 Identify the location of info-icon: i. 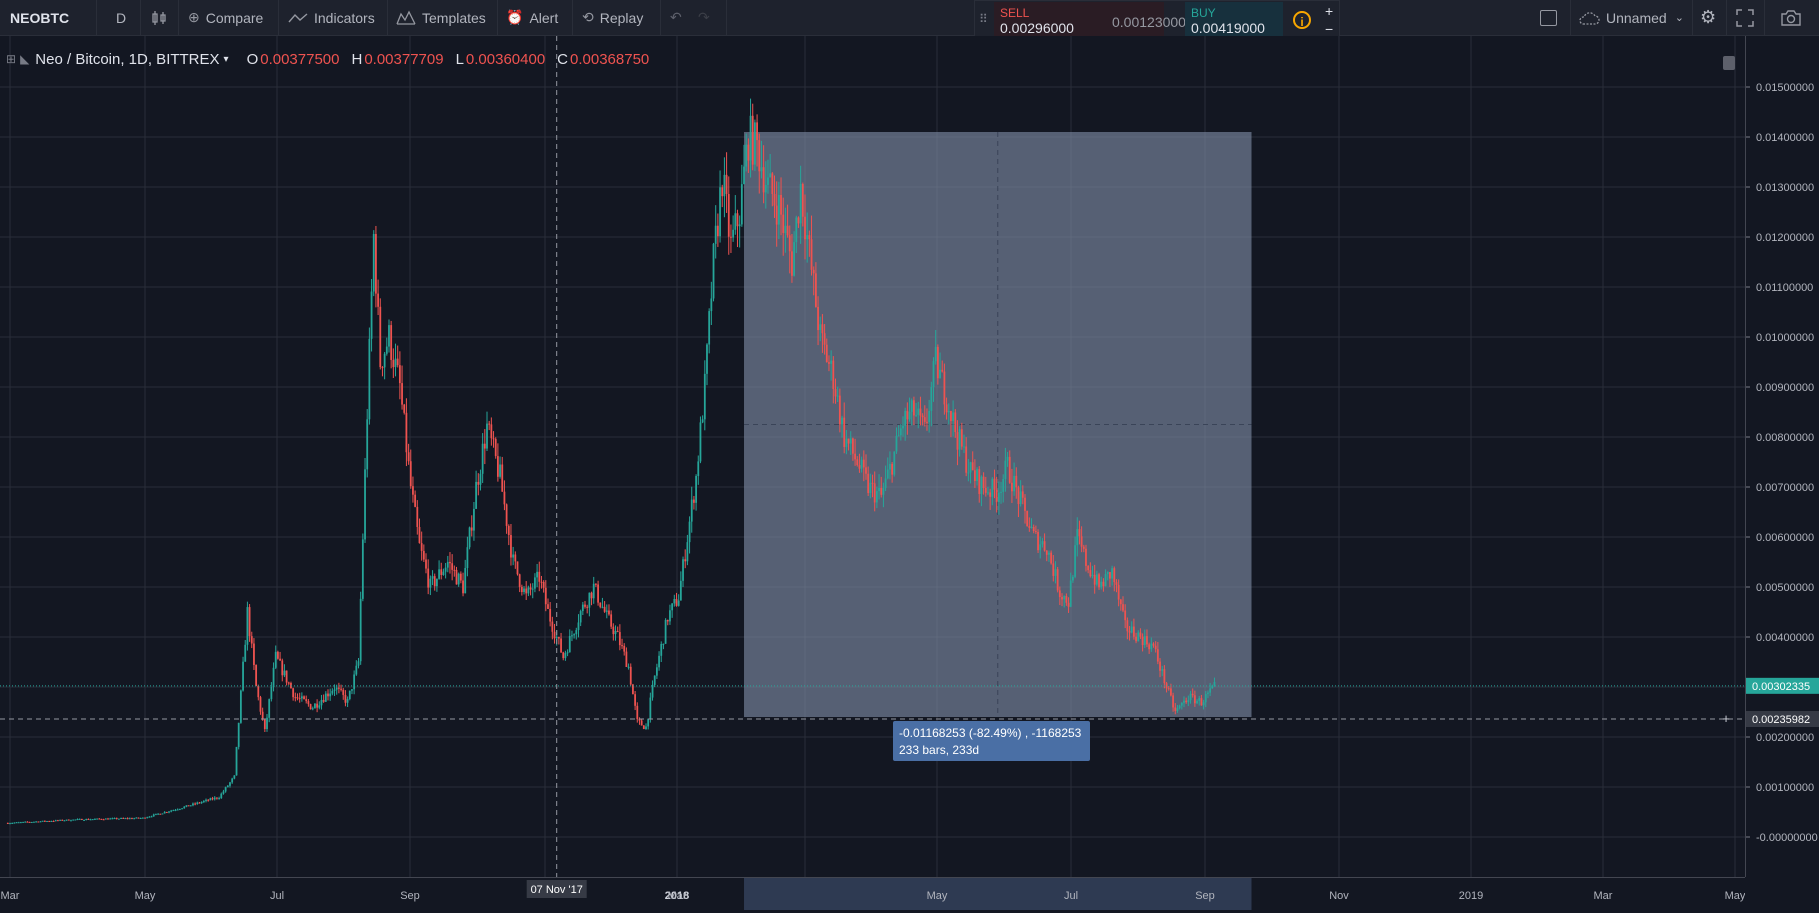
(1302, 20).